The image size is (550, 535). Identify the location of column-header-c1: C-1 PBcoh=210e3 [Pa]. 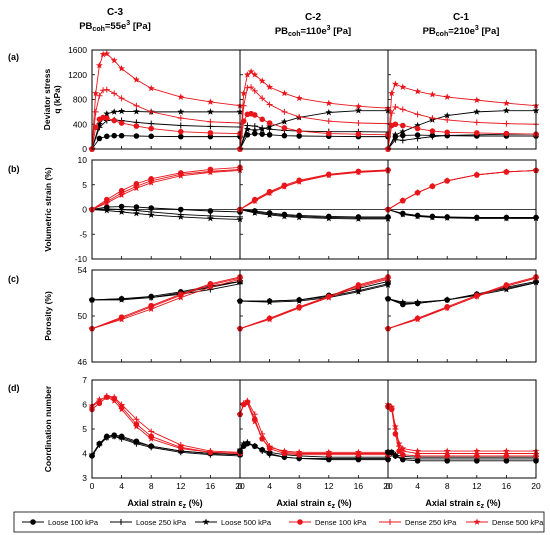
(461, 25).